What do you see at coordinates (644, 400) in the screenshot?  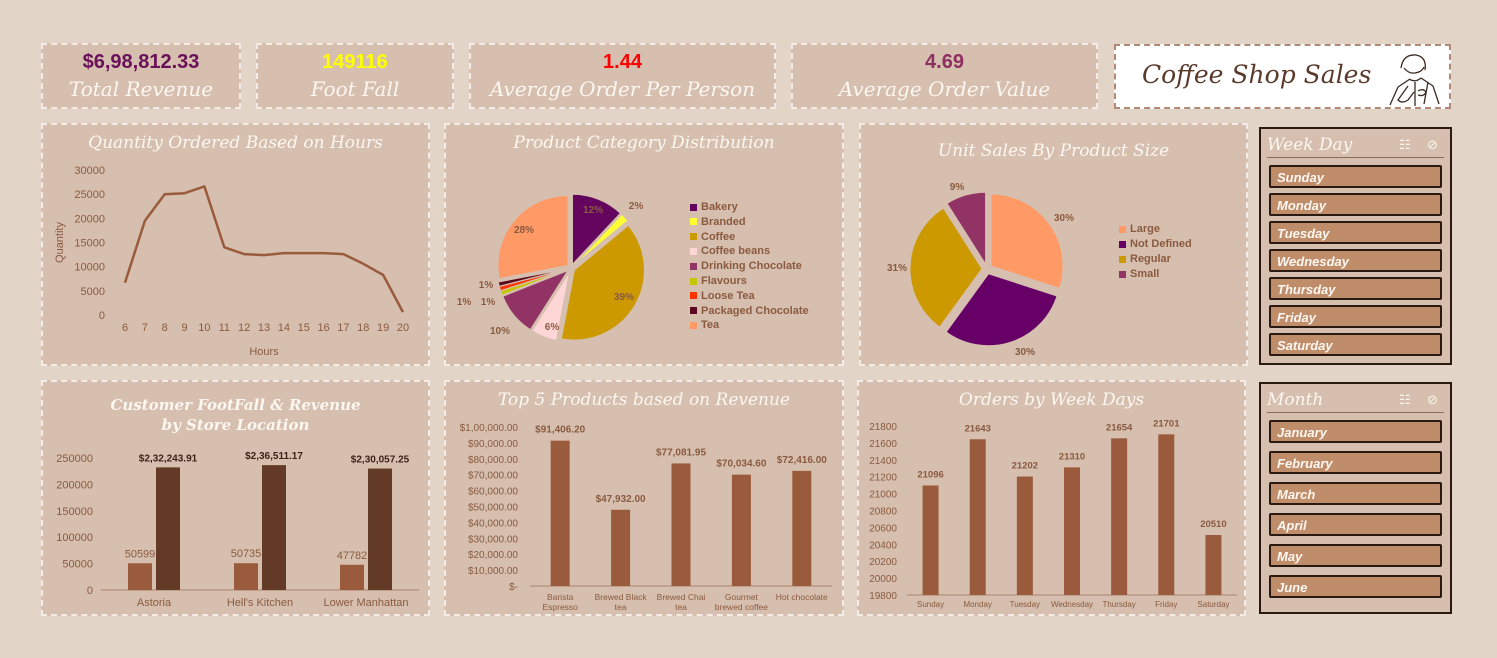 I see `chart-title: Top 5 Products based on Revenue` at bounding box center [644, 400].